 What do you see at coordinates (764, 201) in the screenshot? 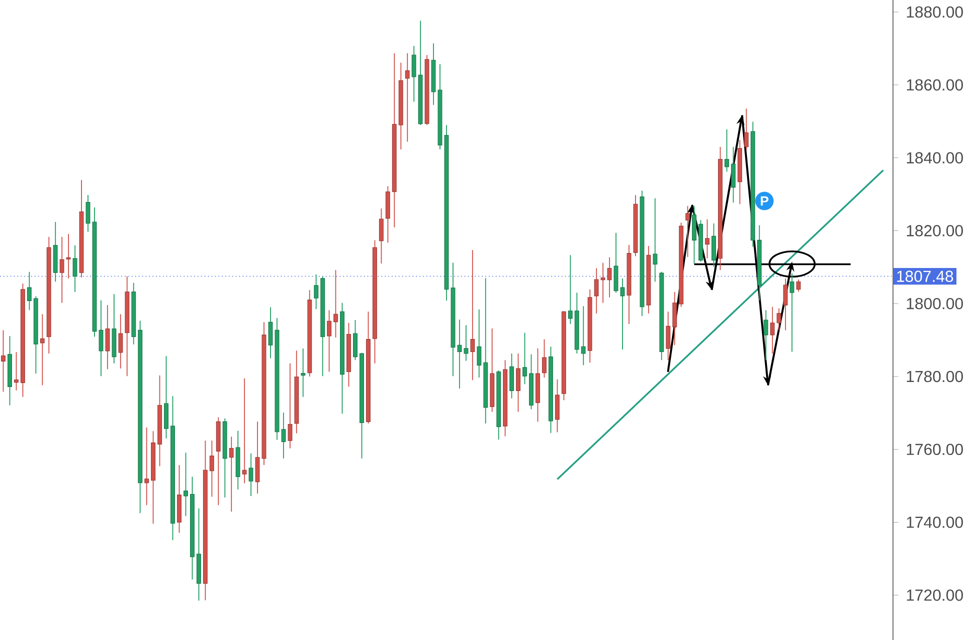
I see `annotation: P` at bounding box center [764, 201].